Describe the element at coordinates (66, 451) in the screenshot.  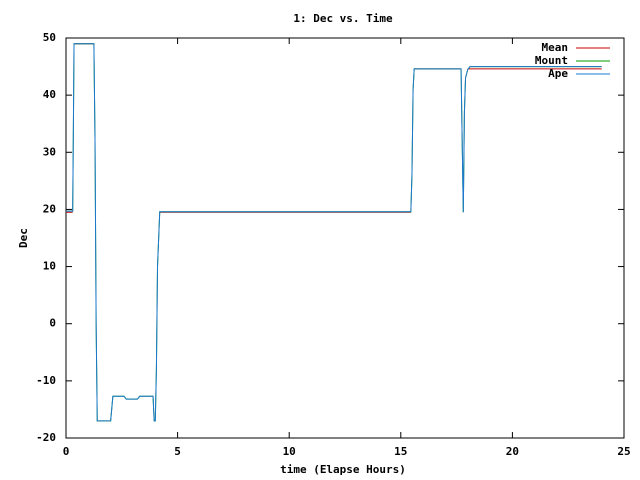
I see `x-tick-label: 0` at that location.